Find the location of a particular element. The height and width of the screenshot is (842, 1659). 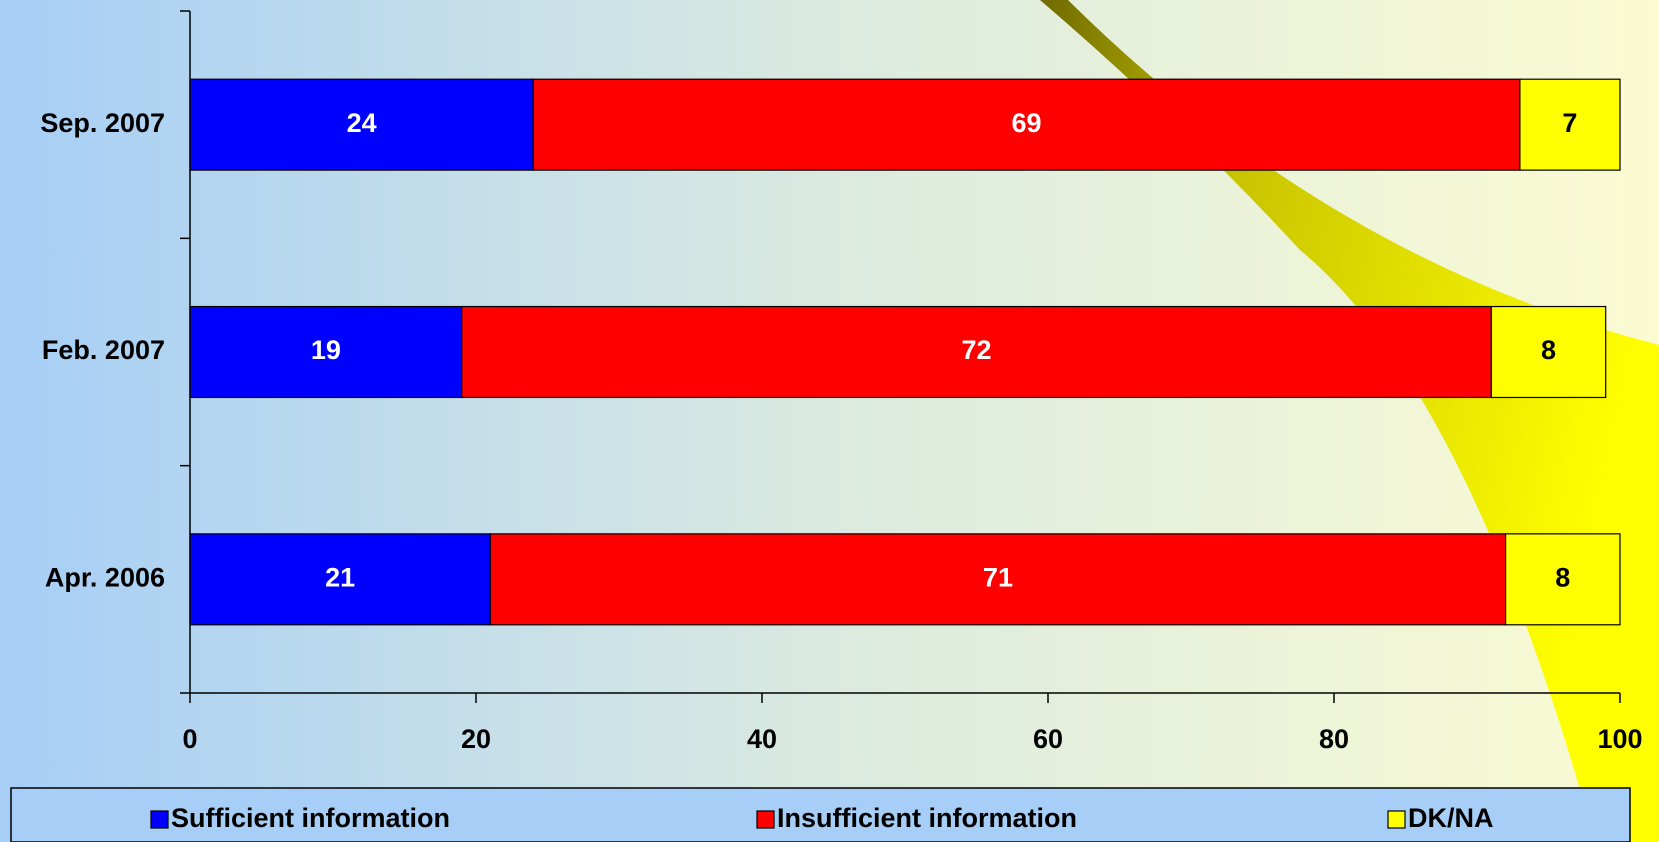

data-label: 71 is located at coordinates (998, 577).